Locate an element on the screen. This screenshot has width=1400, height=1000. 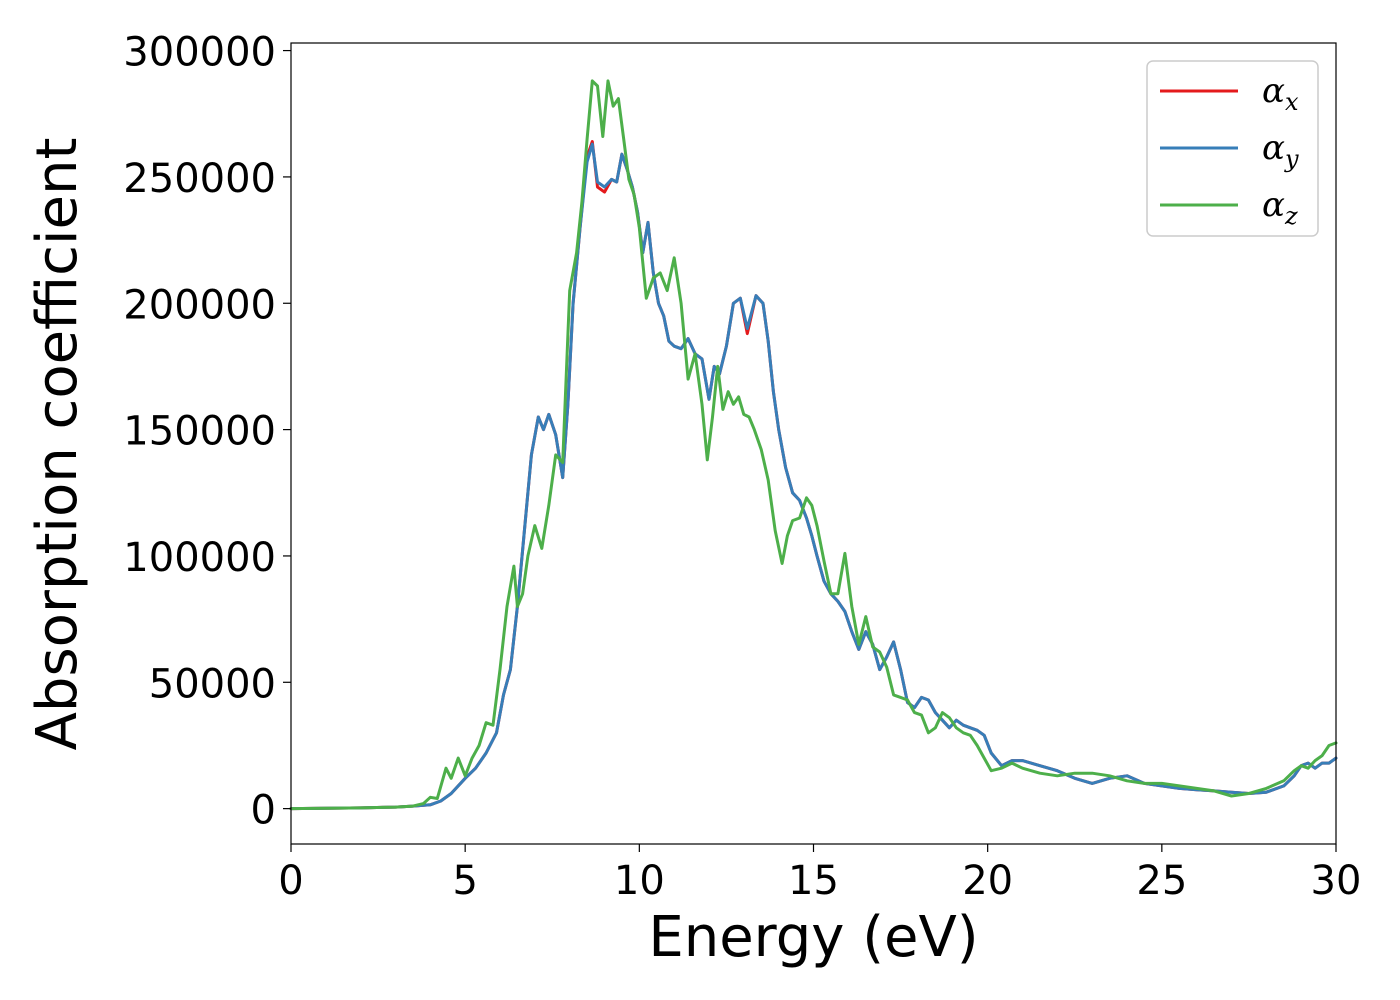
x-axis-label: Energy (eV) is located at coordinates (813, 937).